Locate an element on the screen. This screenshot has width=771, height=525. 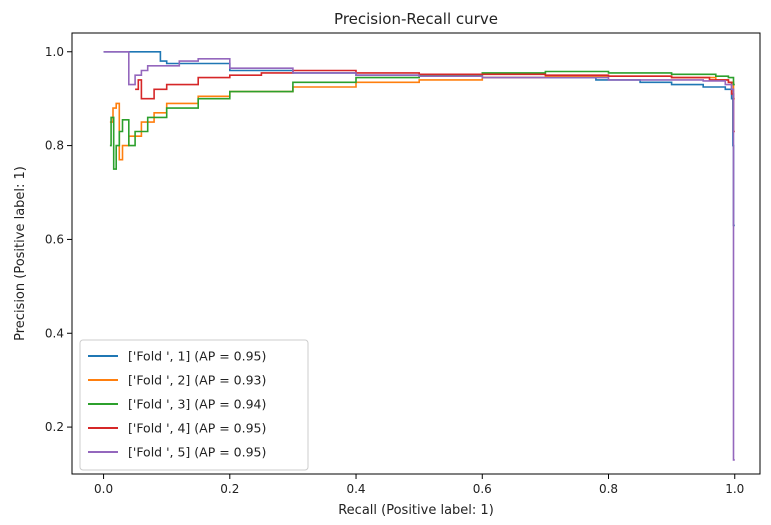
x-tick-label: 0.2 is located at coordinates (229, 489).